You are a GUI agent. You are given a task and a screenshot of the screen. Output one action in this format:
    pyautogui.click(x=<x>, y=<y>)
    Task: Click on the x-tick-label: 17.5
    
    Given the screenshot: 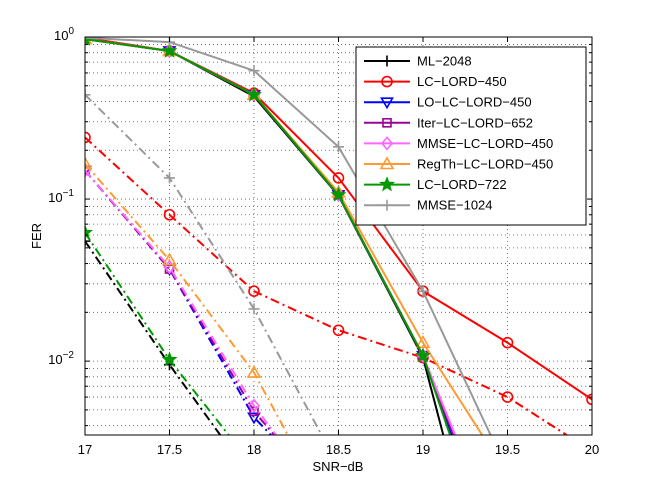 What is the action you would take?
    pyautogui.click(x=169, y=449)
    